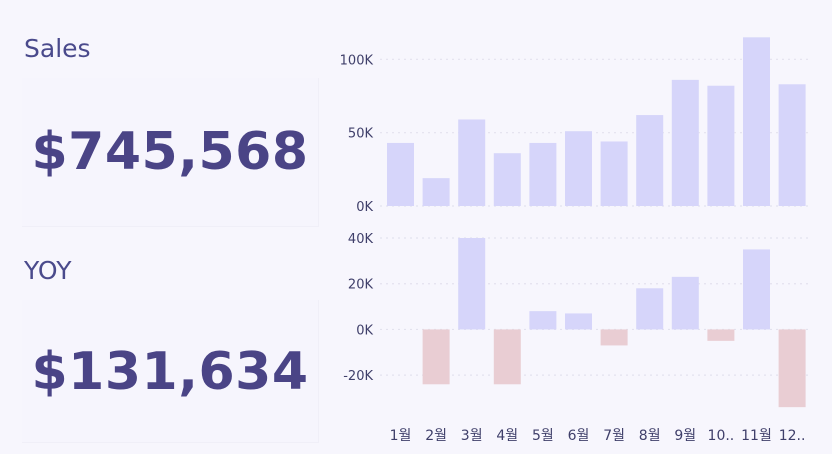  I want to click on x-tick-label: 4월, so click(507, 436).